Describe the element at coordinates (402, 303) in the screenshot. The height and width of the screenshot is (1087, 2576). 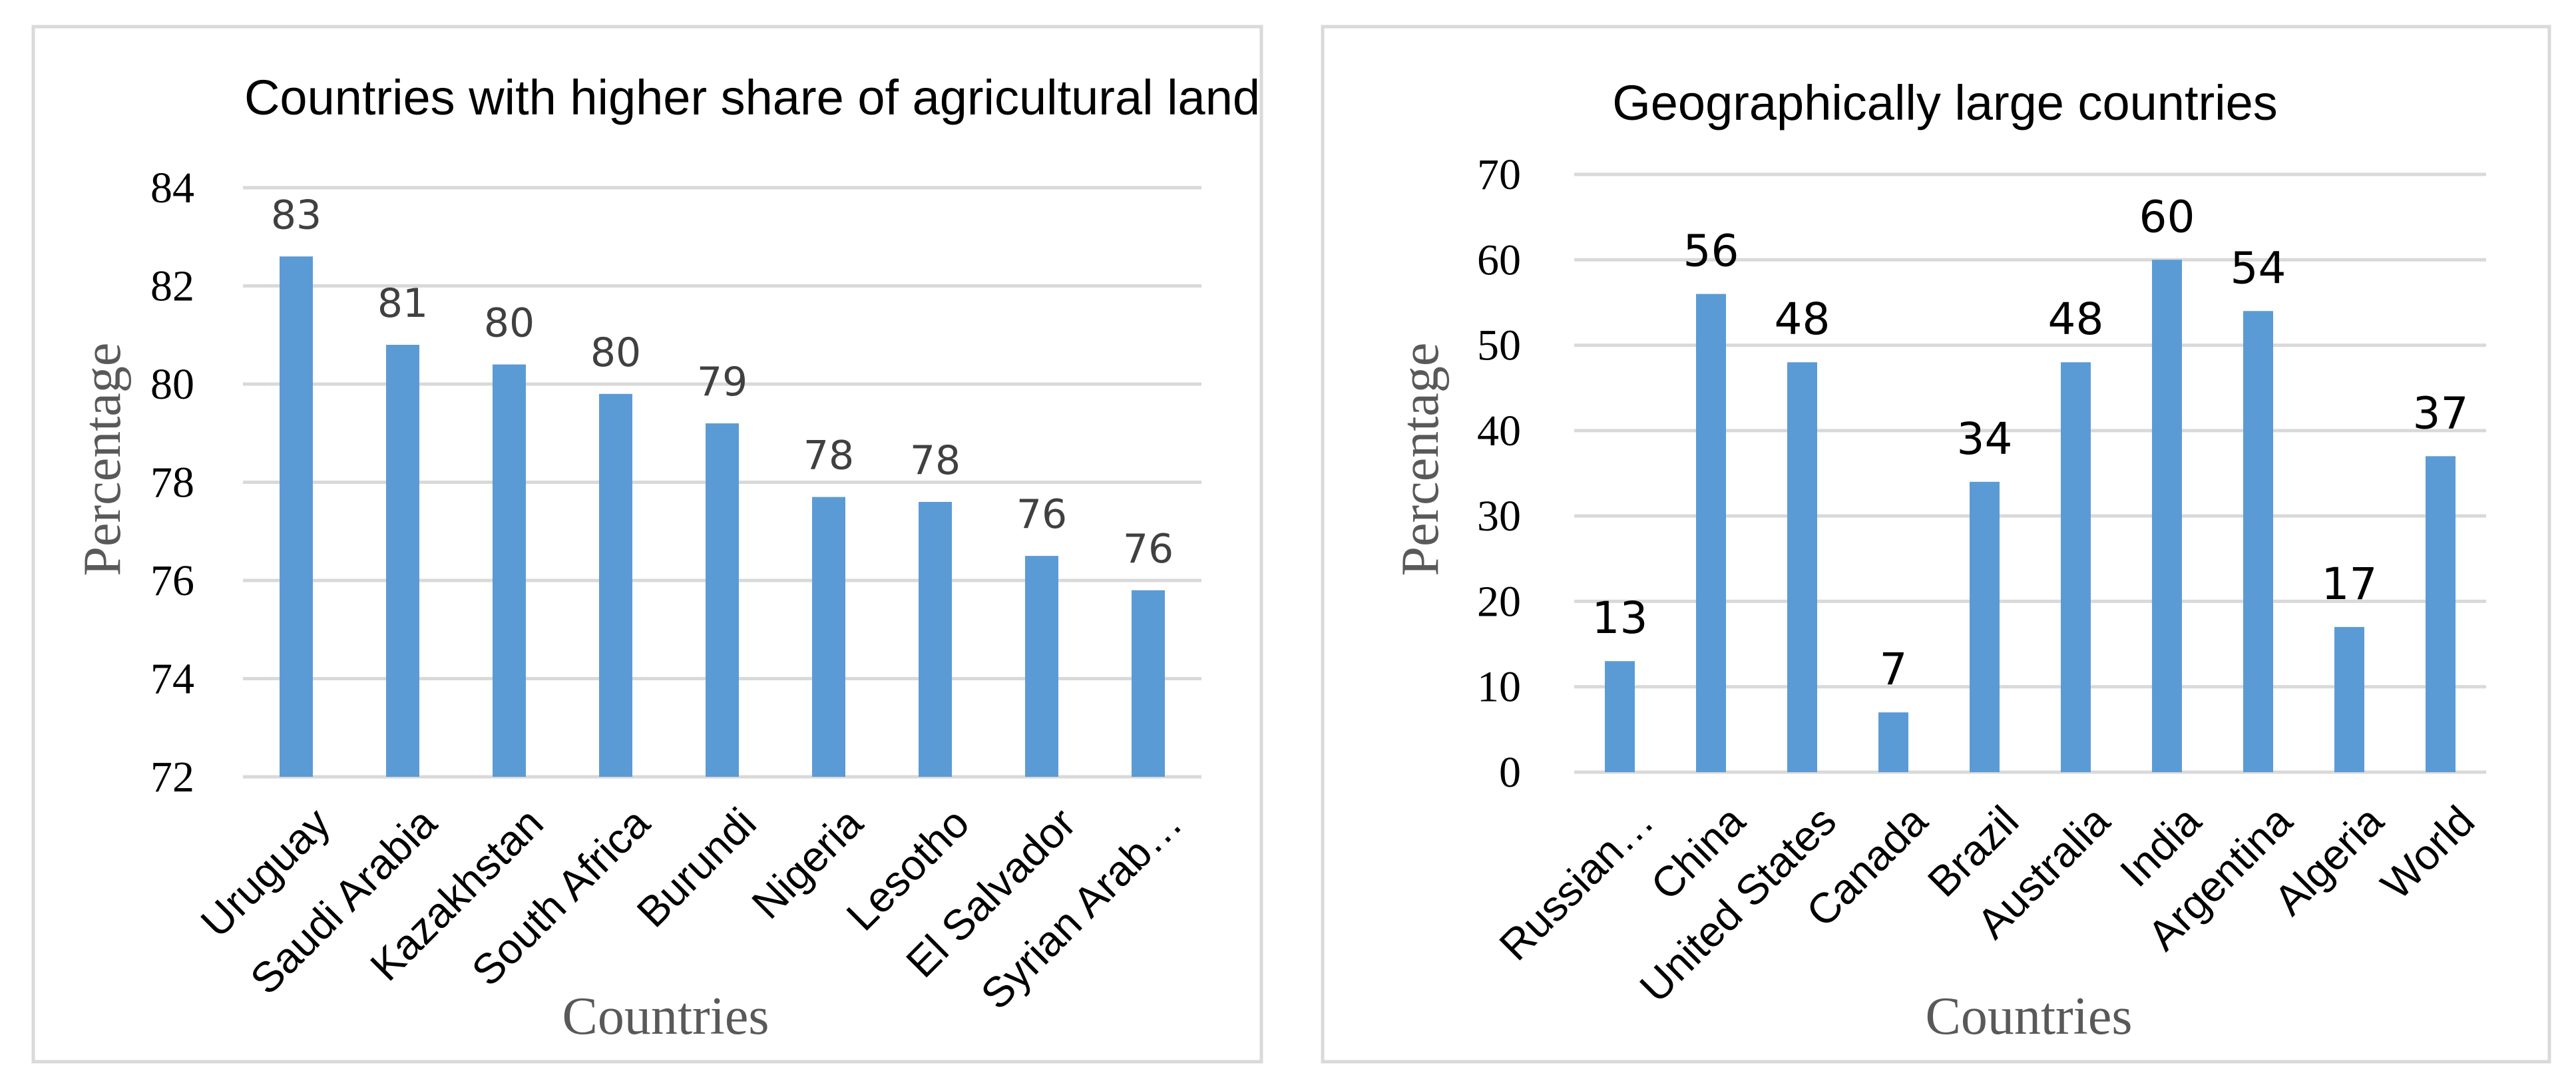
I see `data-label: 81` at that location.